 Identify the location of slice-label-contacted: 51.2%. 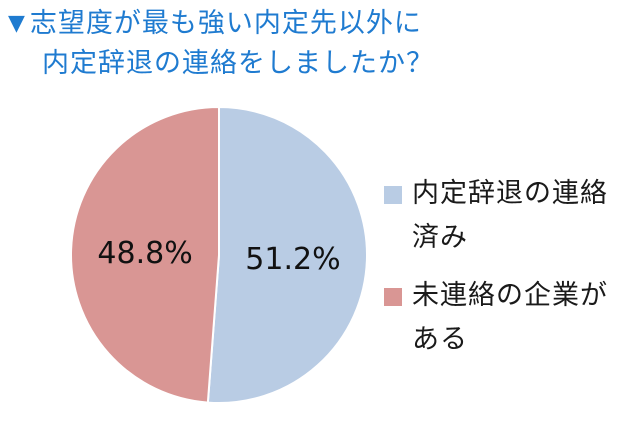
(292, 259).